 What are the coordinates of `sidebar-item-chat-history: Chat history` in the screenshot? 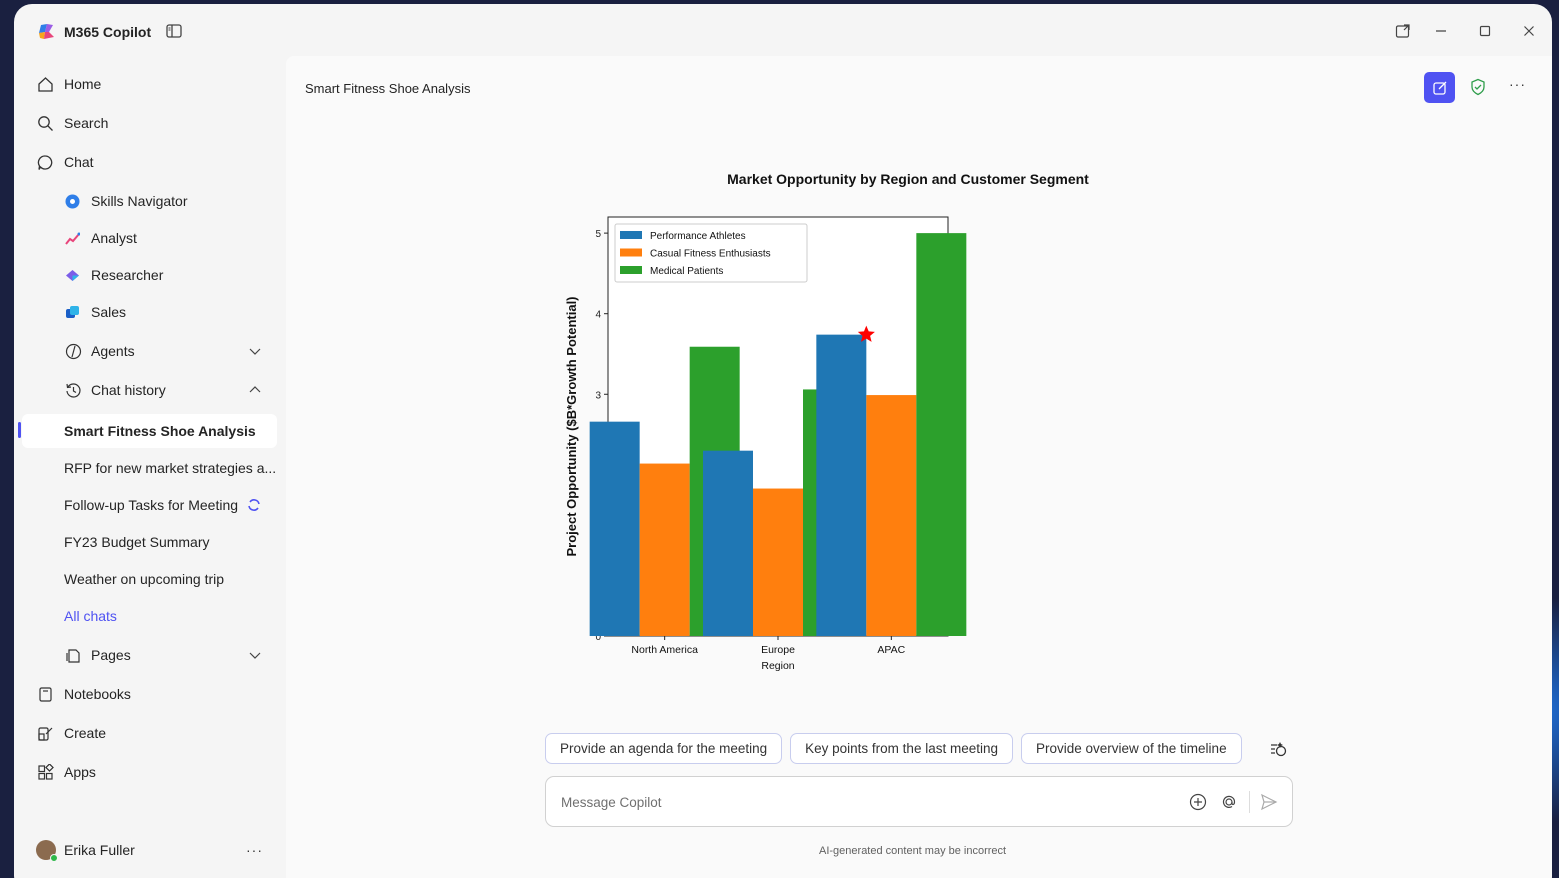 It's located at (149, 390).